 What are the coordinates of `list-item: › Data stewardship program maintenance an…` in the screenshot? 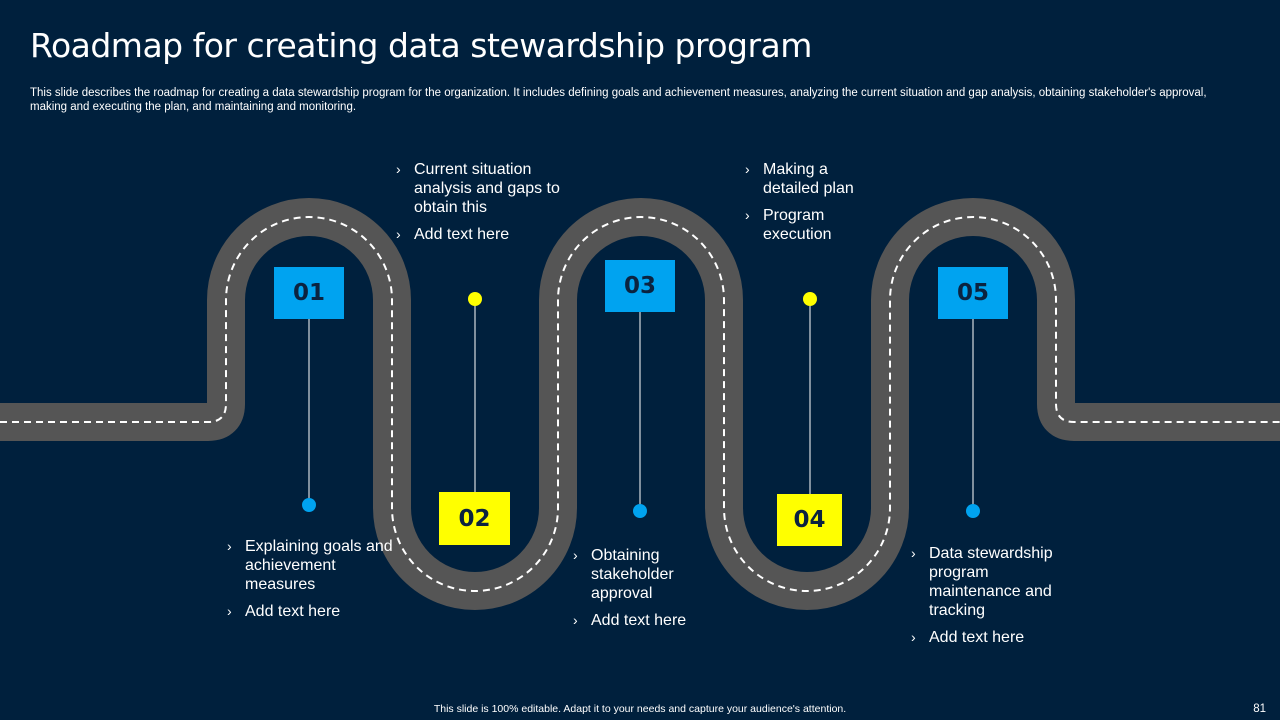 It's located at (982, 582).